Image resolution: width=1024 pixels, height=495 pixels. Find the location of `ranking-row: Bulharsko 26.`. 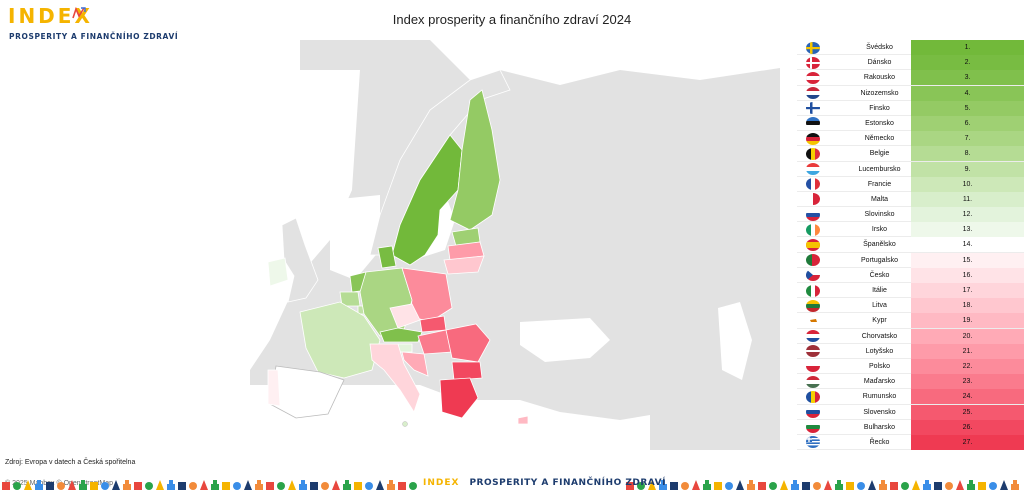

ranking-row: Bulharsko 26. is located at coordinates (910, 427).